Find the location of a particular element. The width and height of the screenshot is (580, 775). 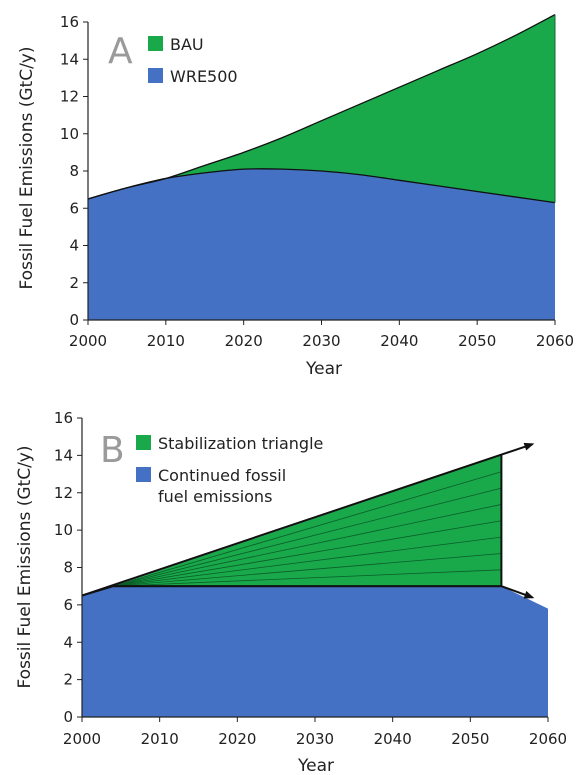

panel-a-yticks: 0 2 4 6 8 10 12 14 16 is located at coordinates (69, 171).